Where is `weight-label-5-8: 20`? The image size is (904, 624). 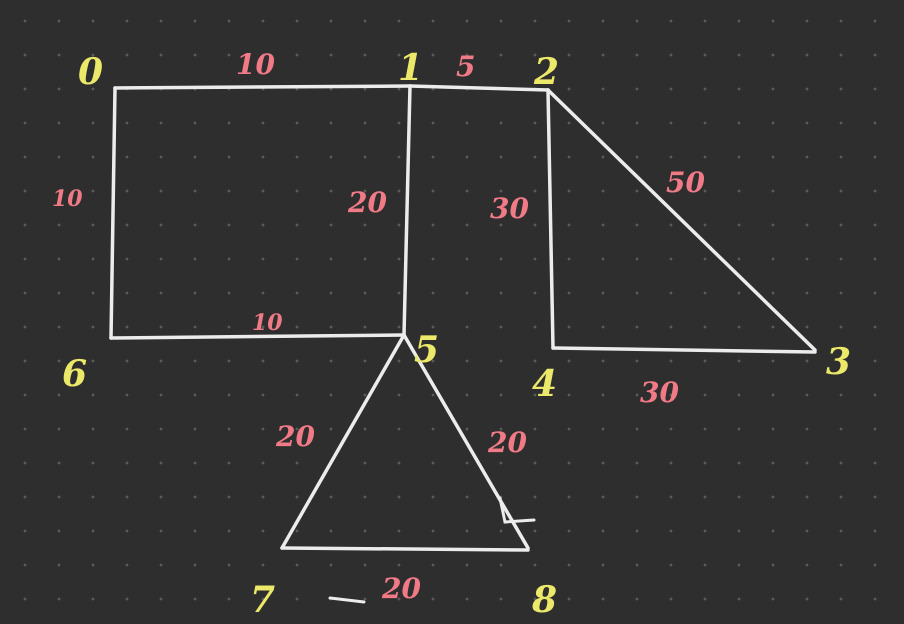
weight-label-5-8: 20 is located at coordinates (507, 442).